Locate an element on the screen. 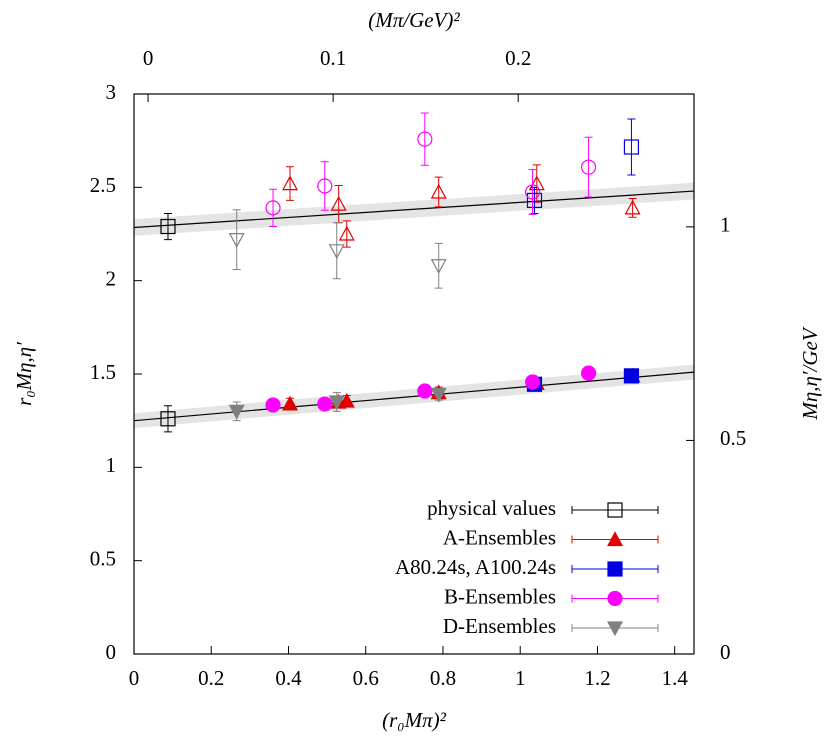  y-tick-label: 1 is located at coordinates (111, 465).